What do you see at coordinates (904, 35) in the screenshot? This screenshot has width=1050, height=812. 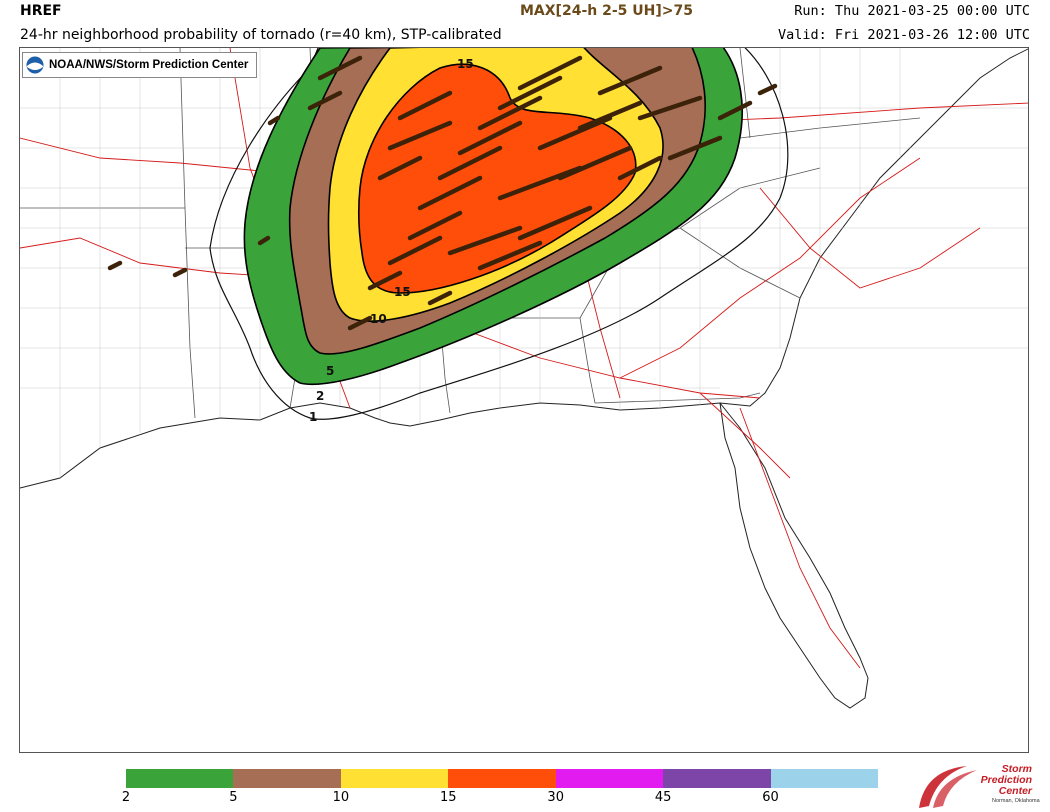 I see `valid-time: Valid: Fri 2021-03-26 12:00 UTC` at bounding box center [904, 35].